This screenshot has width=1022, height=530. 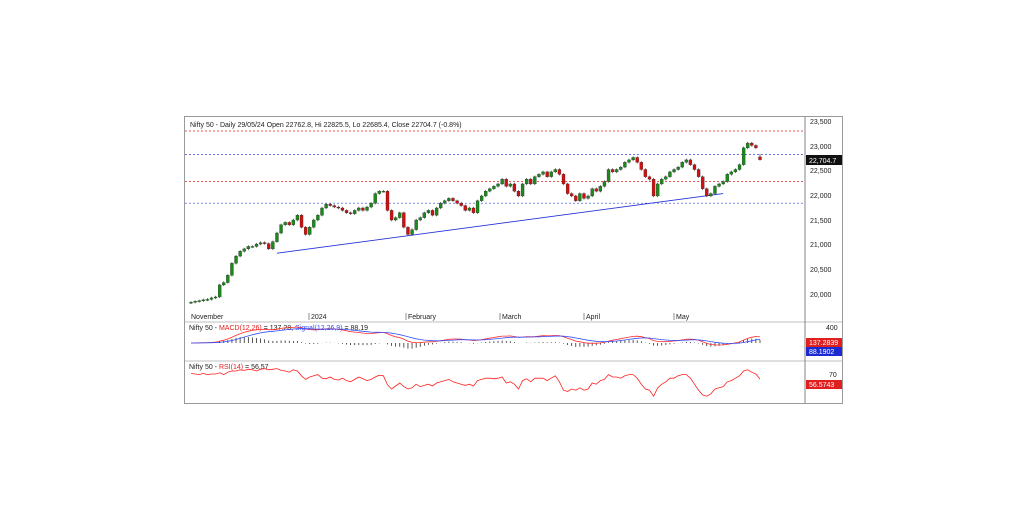 I want to click on rsi-line, so click(x=475, y=382).